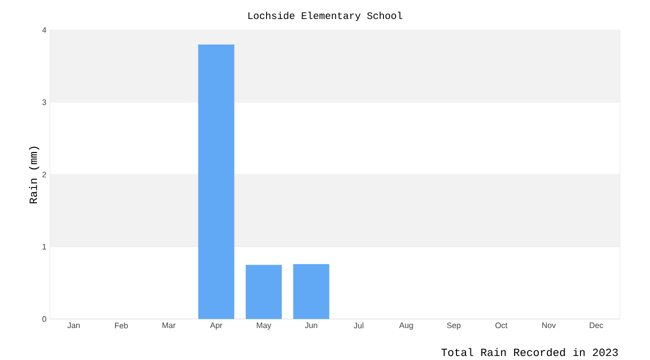 This screenshot has height=360, width=650. Describe the element at coordinates (325, 17) in the screenshot. I see `chart-title: Lochside Elementary School` at that location.